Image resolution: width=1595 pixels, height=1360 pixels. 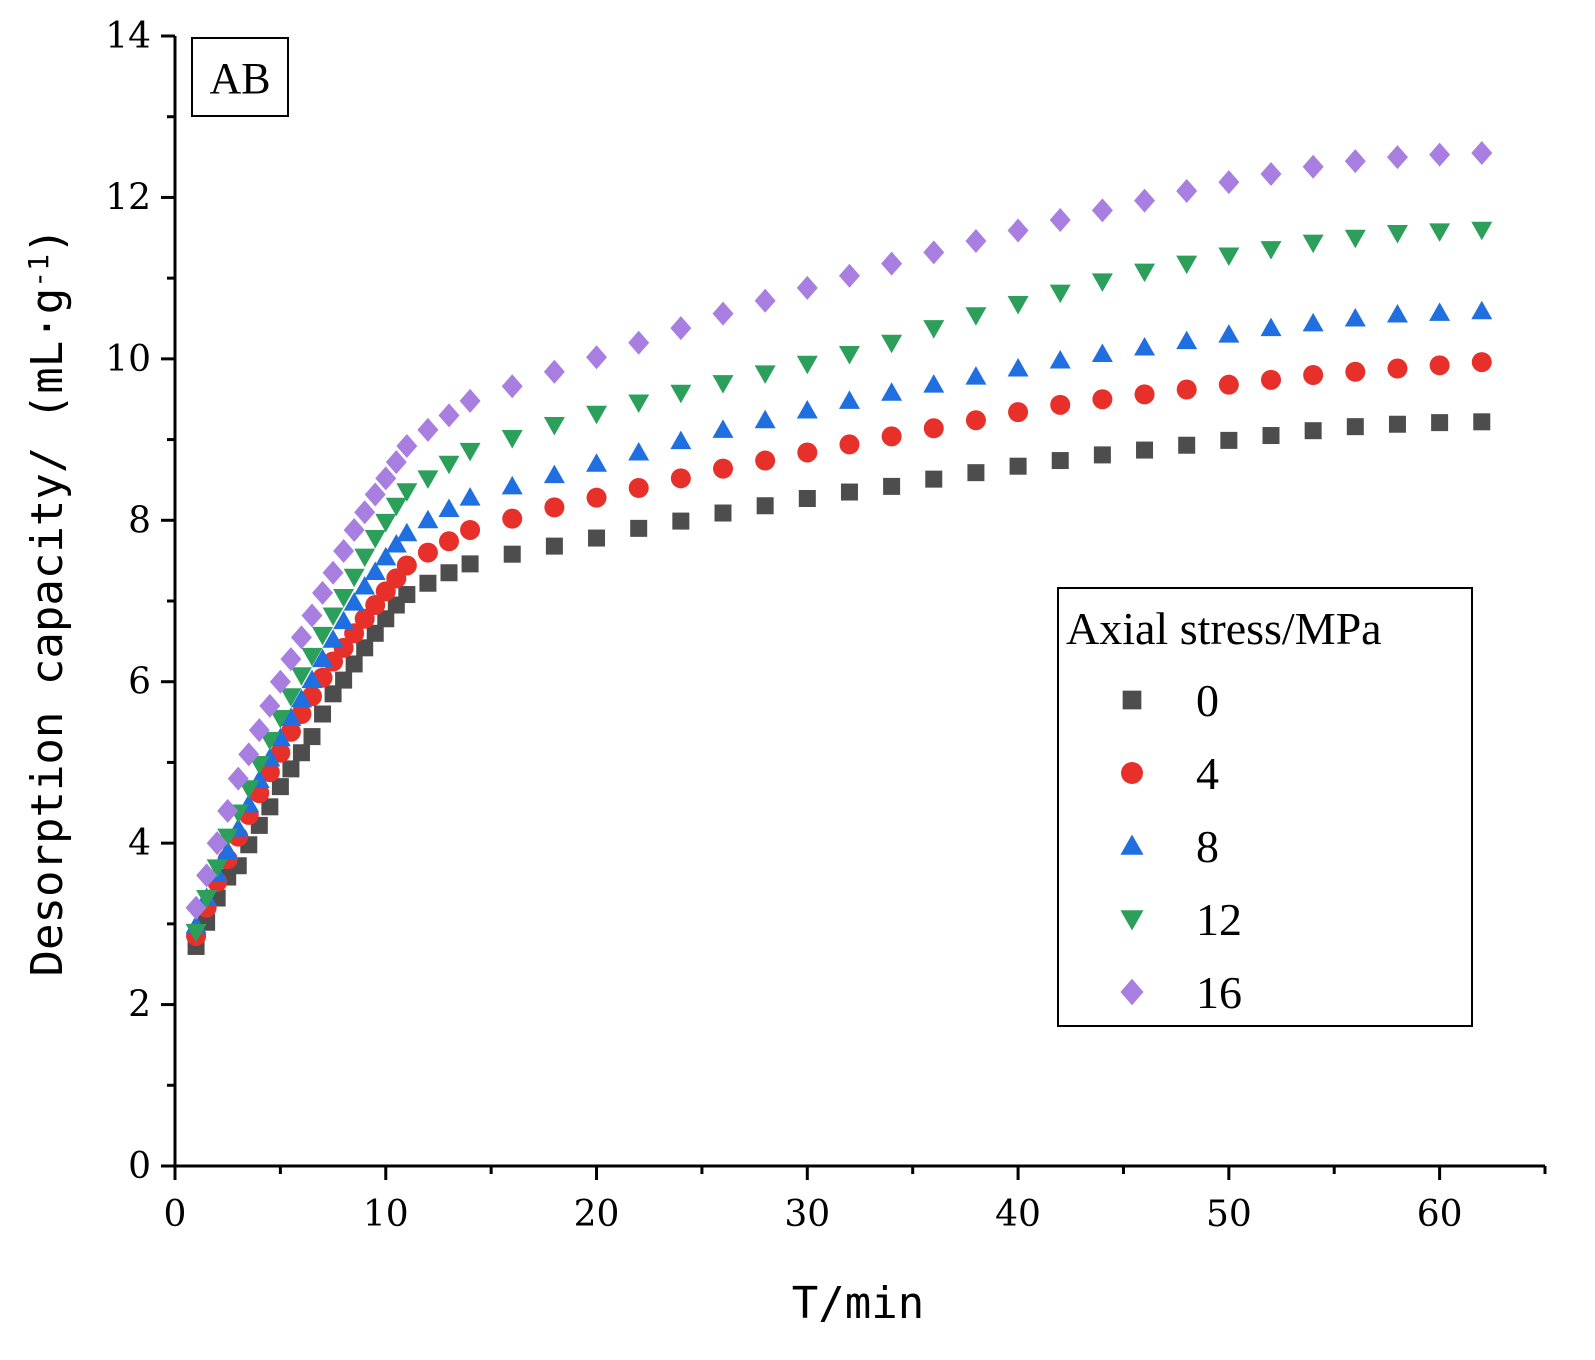 I want to click on y-tick-label: 12, so click(x=128, y=197).